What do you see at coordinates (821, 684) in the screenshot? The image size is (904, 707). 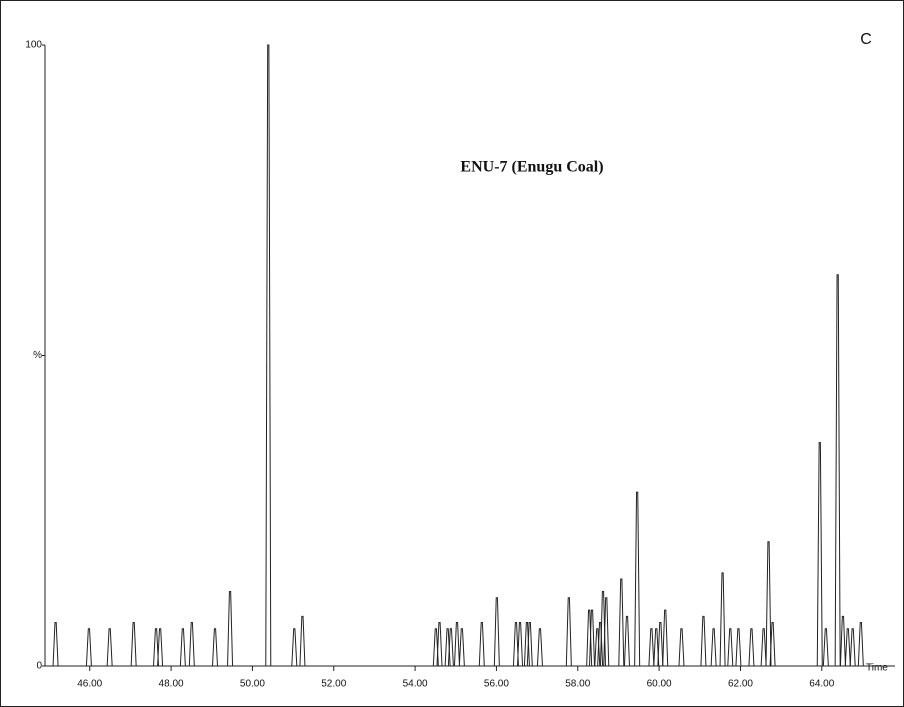 I see `x-tick-label: 64.00` at bounding box center [821, 684].